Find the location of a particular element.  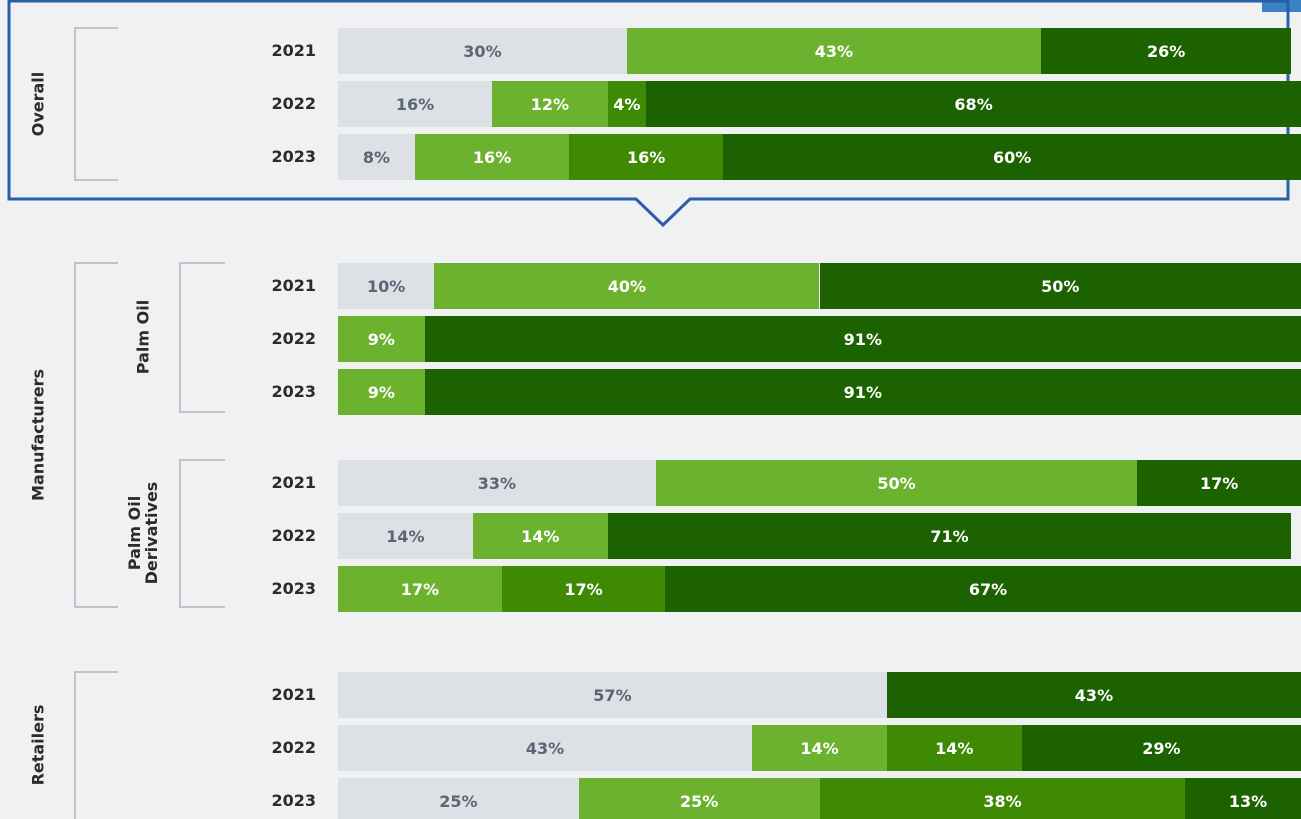

group-label: Manufacturers is located at coordinates (38, 435).